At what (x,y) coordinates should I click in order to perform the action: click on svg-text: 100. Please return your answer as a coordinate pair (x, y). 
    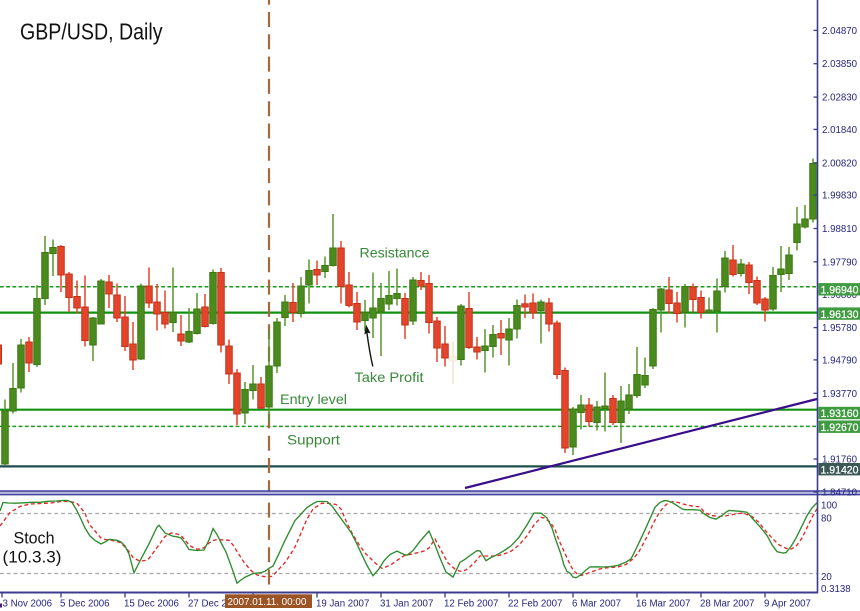
    Looking at the image, I should click on (829, 505).